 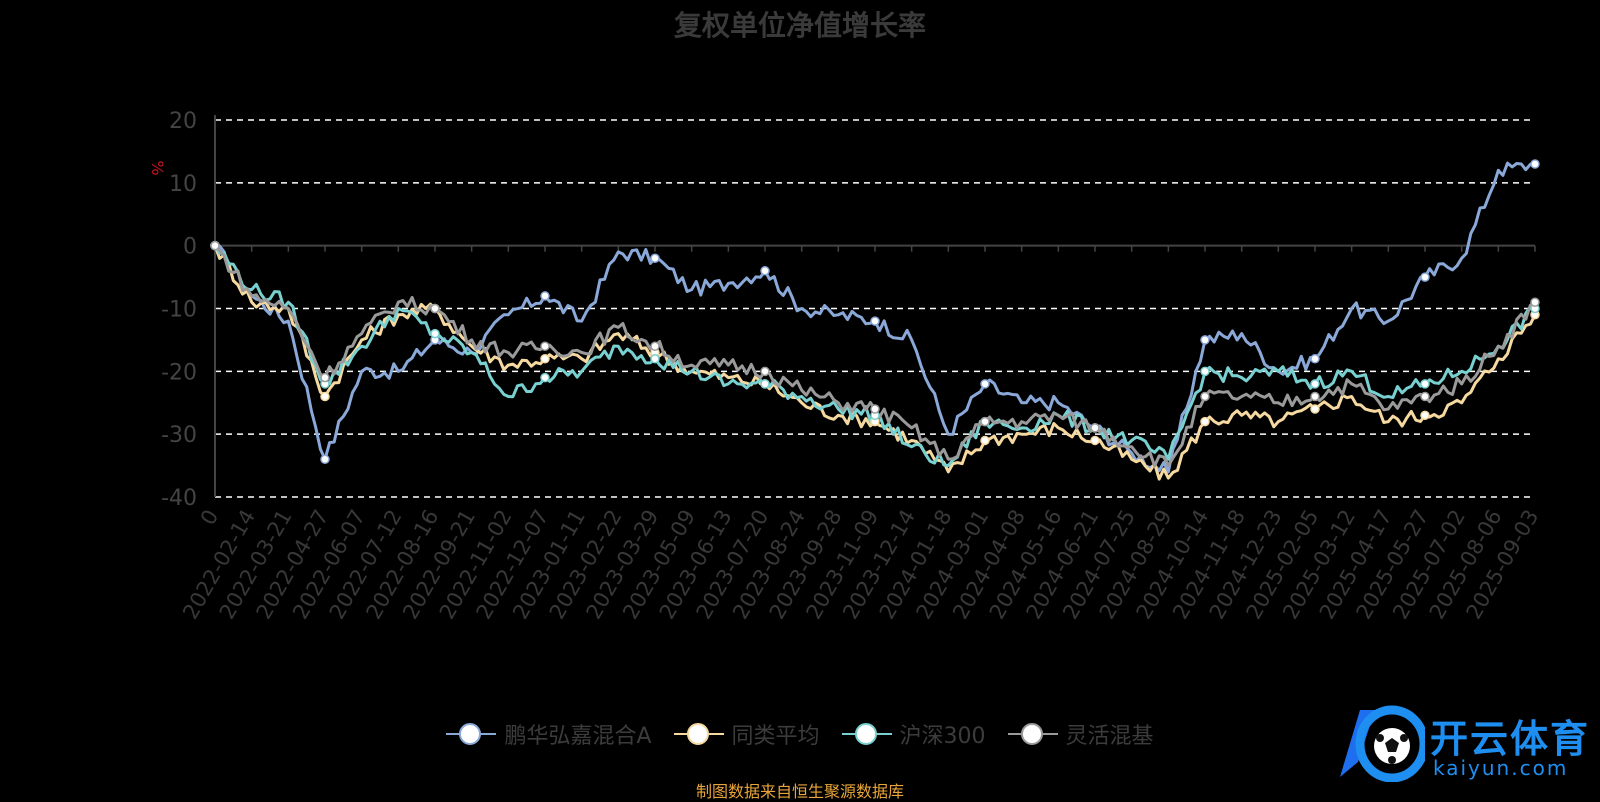 I want to click on y-tick-label: 0, so click(x=190, y=247).